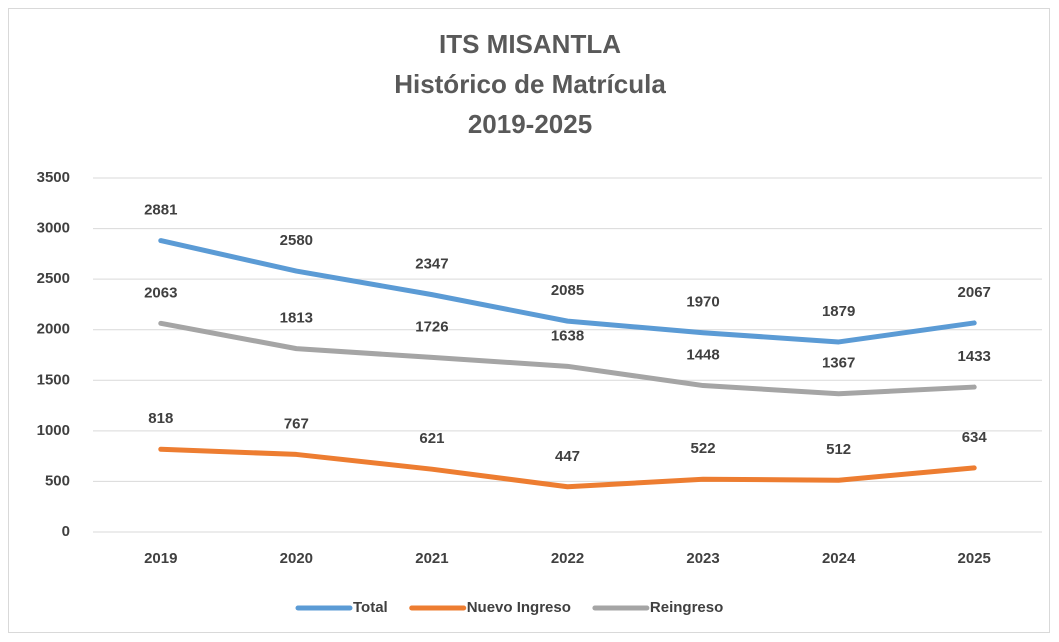 The height and width of the screenshot is (642, 1059). Describe the element at coordinates (530, 124) in the screenshot. I see `chart-title: 2019-2025` at that location.